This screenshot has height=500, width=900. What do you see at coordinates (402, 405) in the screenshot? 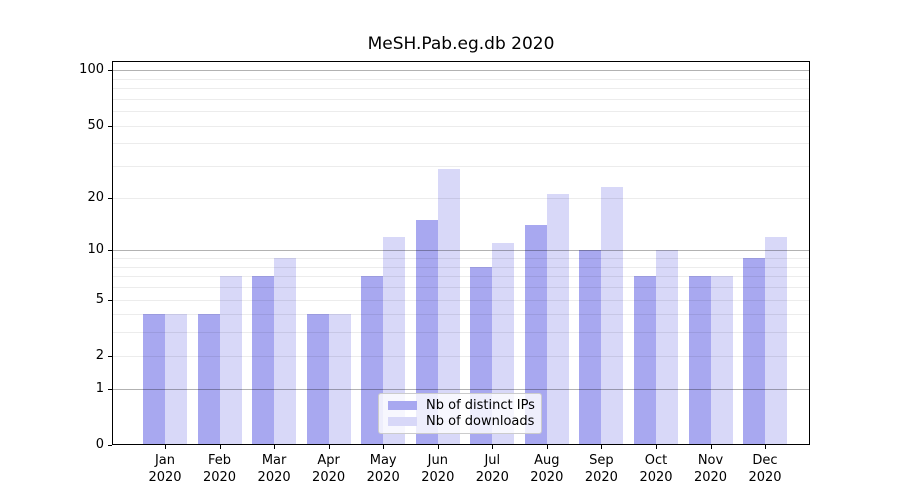
I see `legend-swatch-distinct-ips` at bounding box center [402, 405].